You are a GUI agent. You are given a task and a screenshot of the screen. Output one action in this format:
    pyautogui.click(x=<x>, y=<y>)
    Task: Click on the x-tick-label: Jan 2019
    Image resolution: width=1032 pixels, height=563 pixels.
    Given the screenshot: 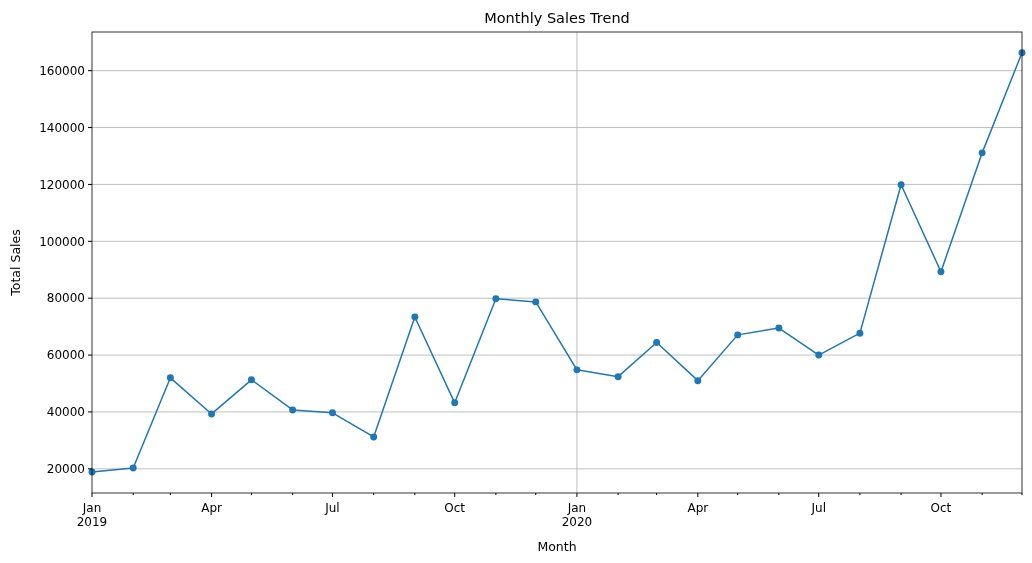 What is the action you would take?
    pyautogui.click(x=92, y=515)
    